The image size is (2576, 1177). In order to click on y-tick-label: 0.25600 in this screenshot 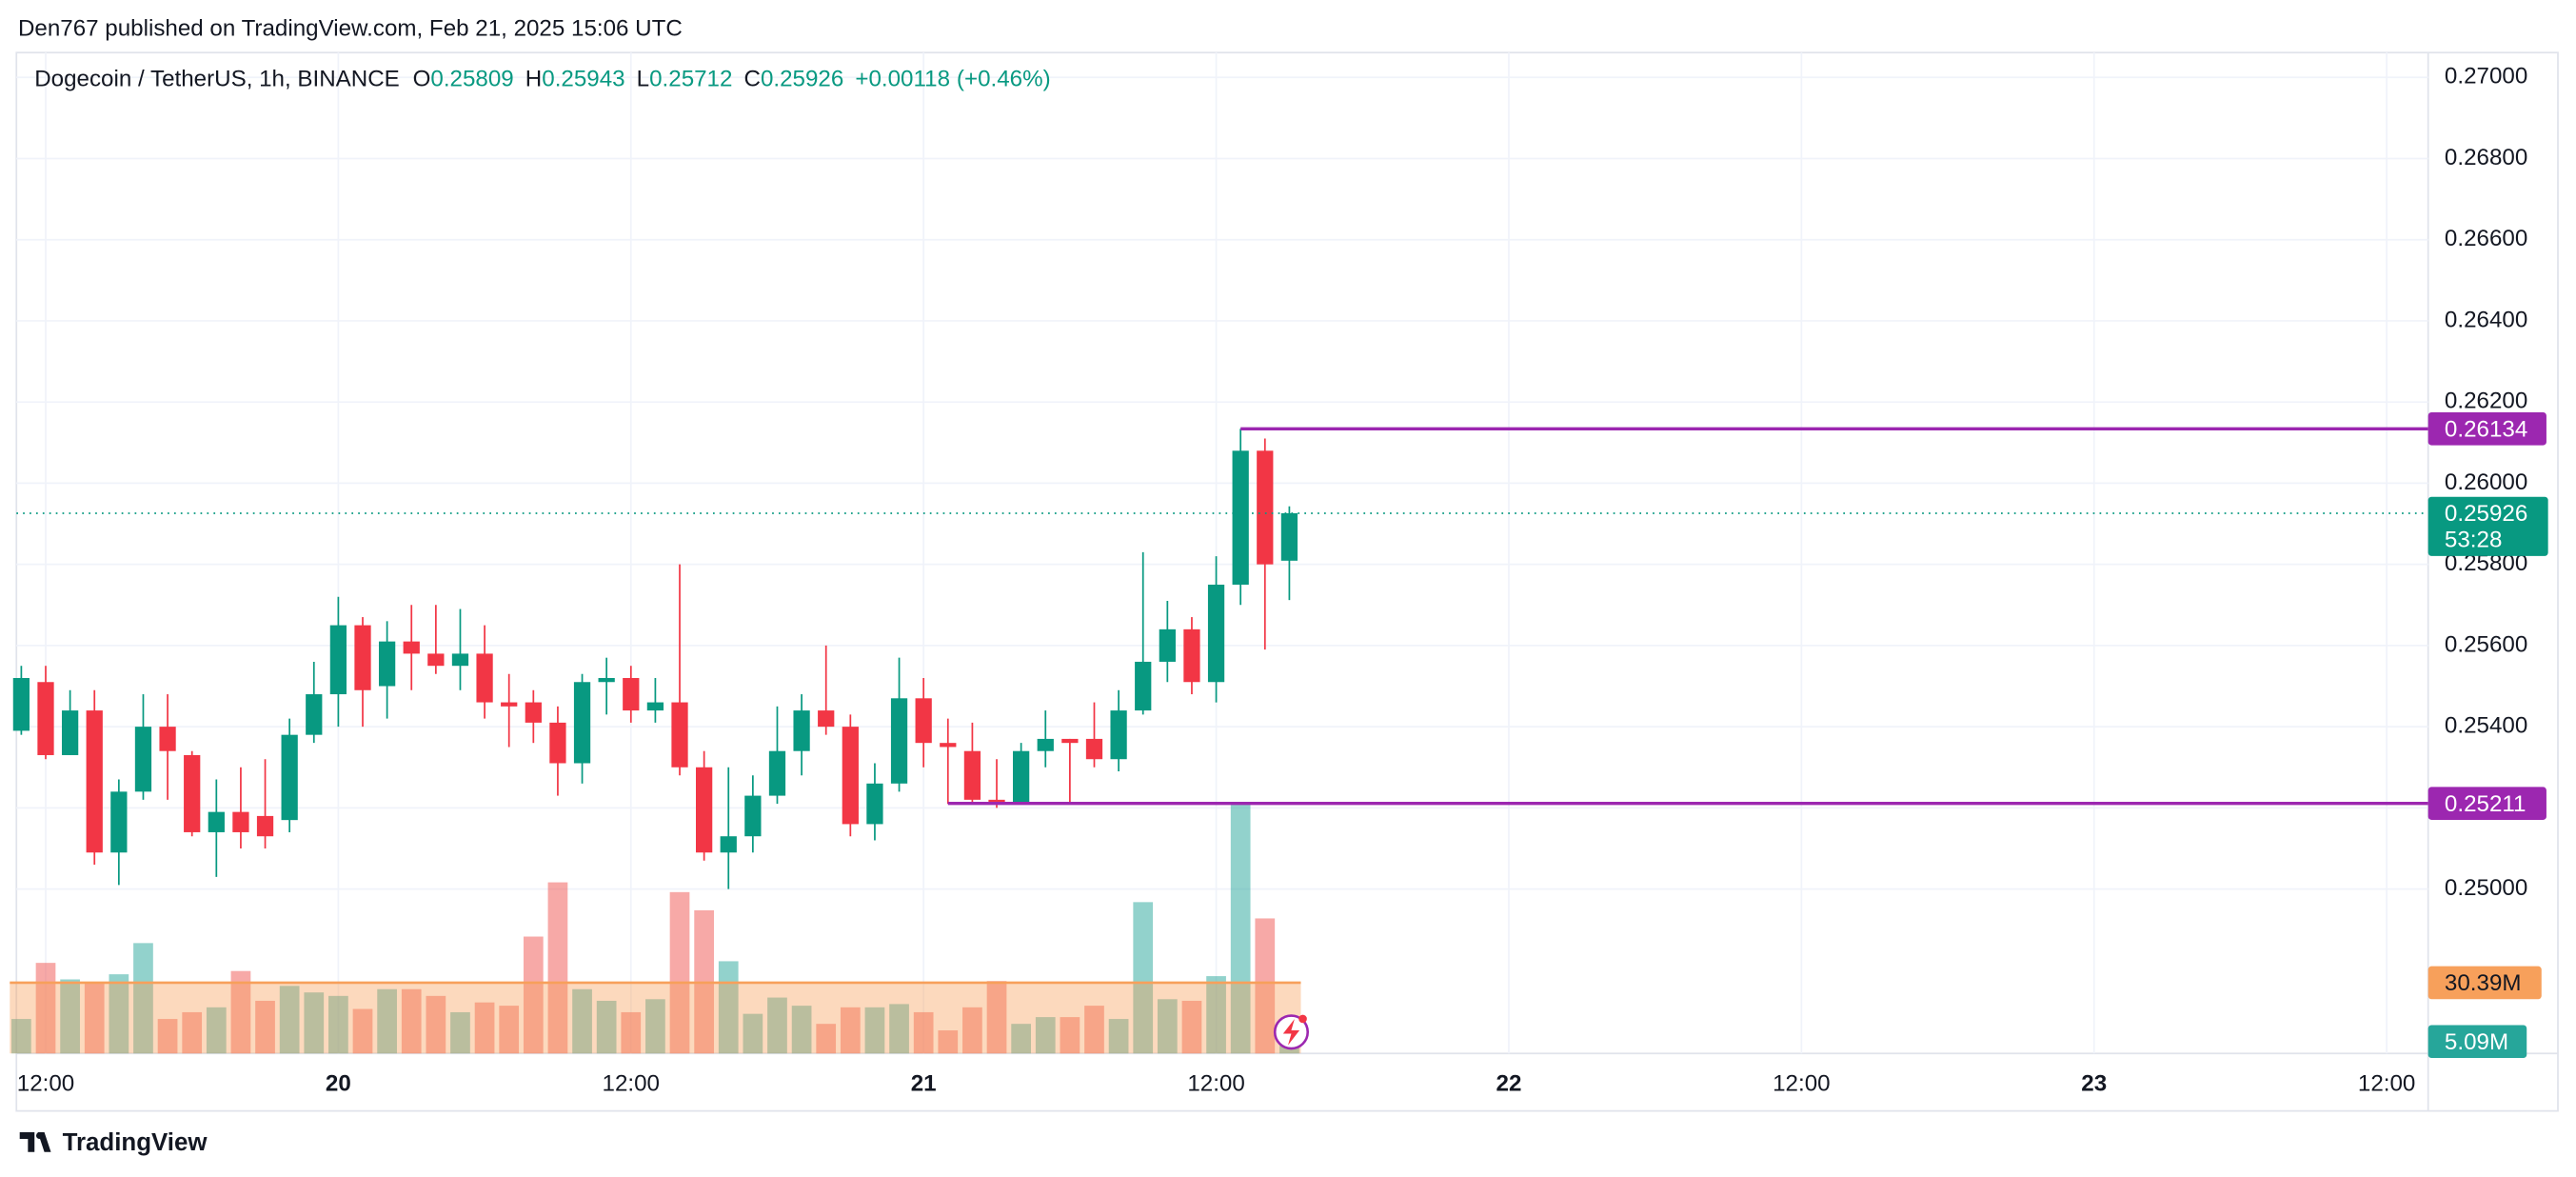, I will do `click(2486, 644)`.